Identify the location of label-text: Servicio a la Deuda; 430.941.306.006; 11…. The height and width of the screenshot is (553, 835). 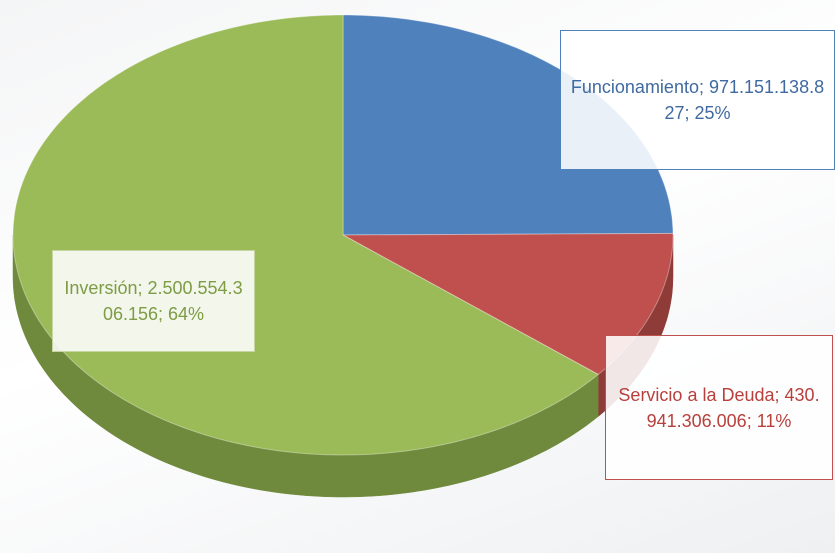
(719, 408).